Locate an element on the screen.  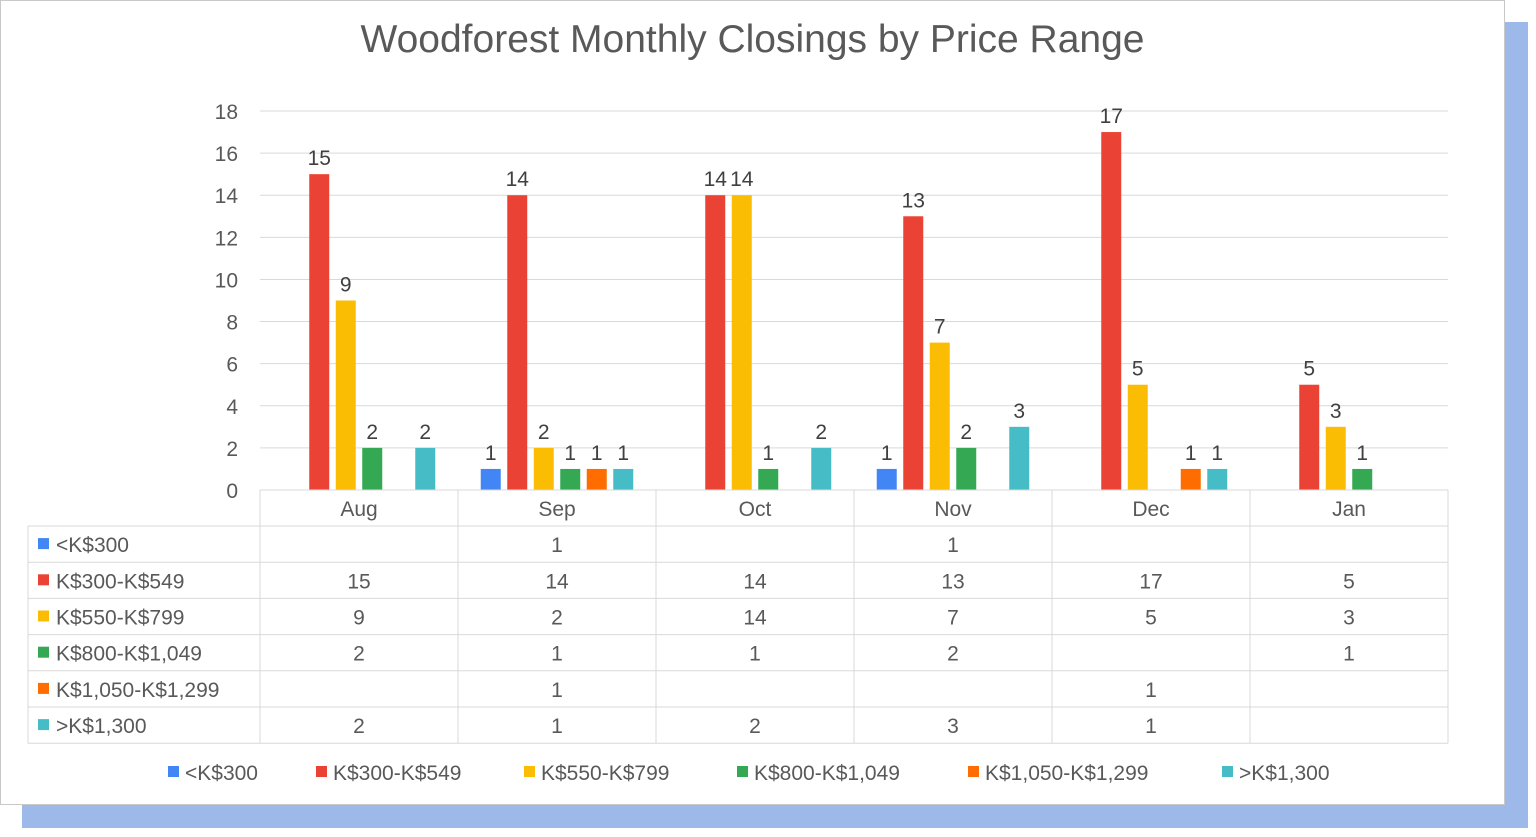
data-label: 15 is located at coordinates (319, 158).